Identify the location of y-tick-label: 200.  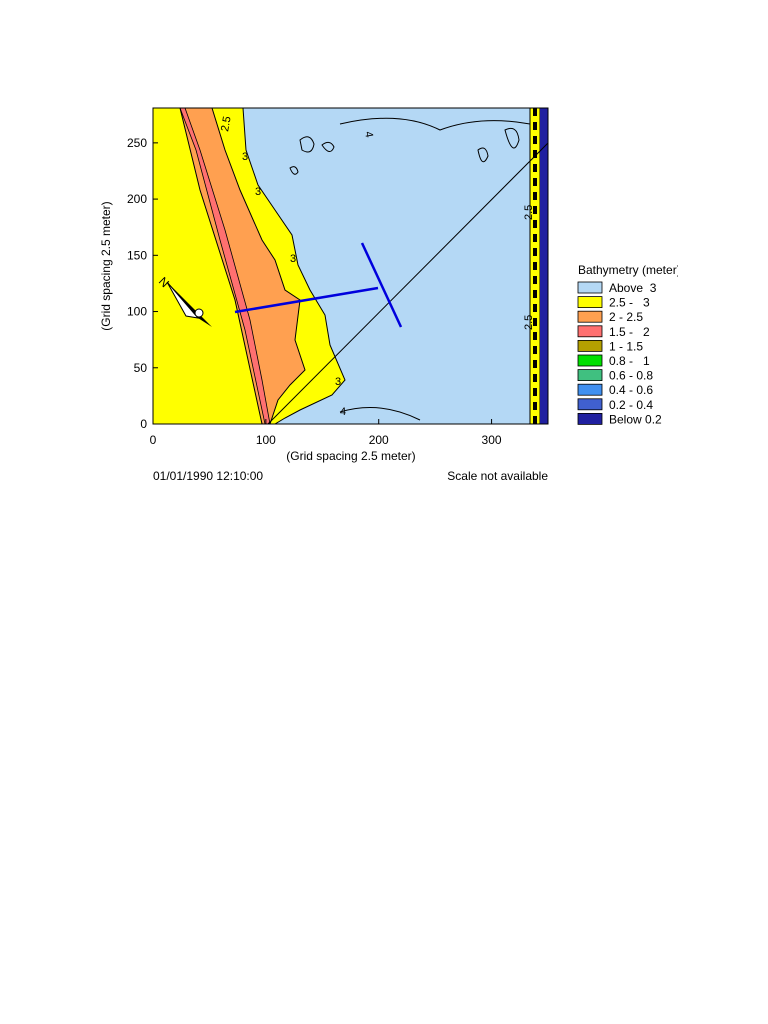
(137, 199).